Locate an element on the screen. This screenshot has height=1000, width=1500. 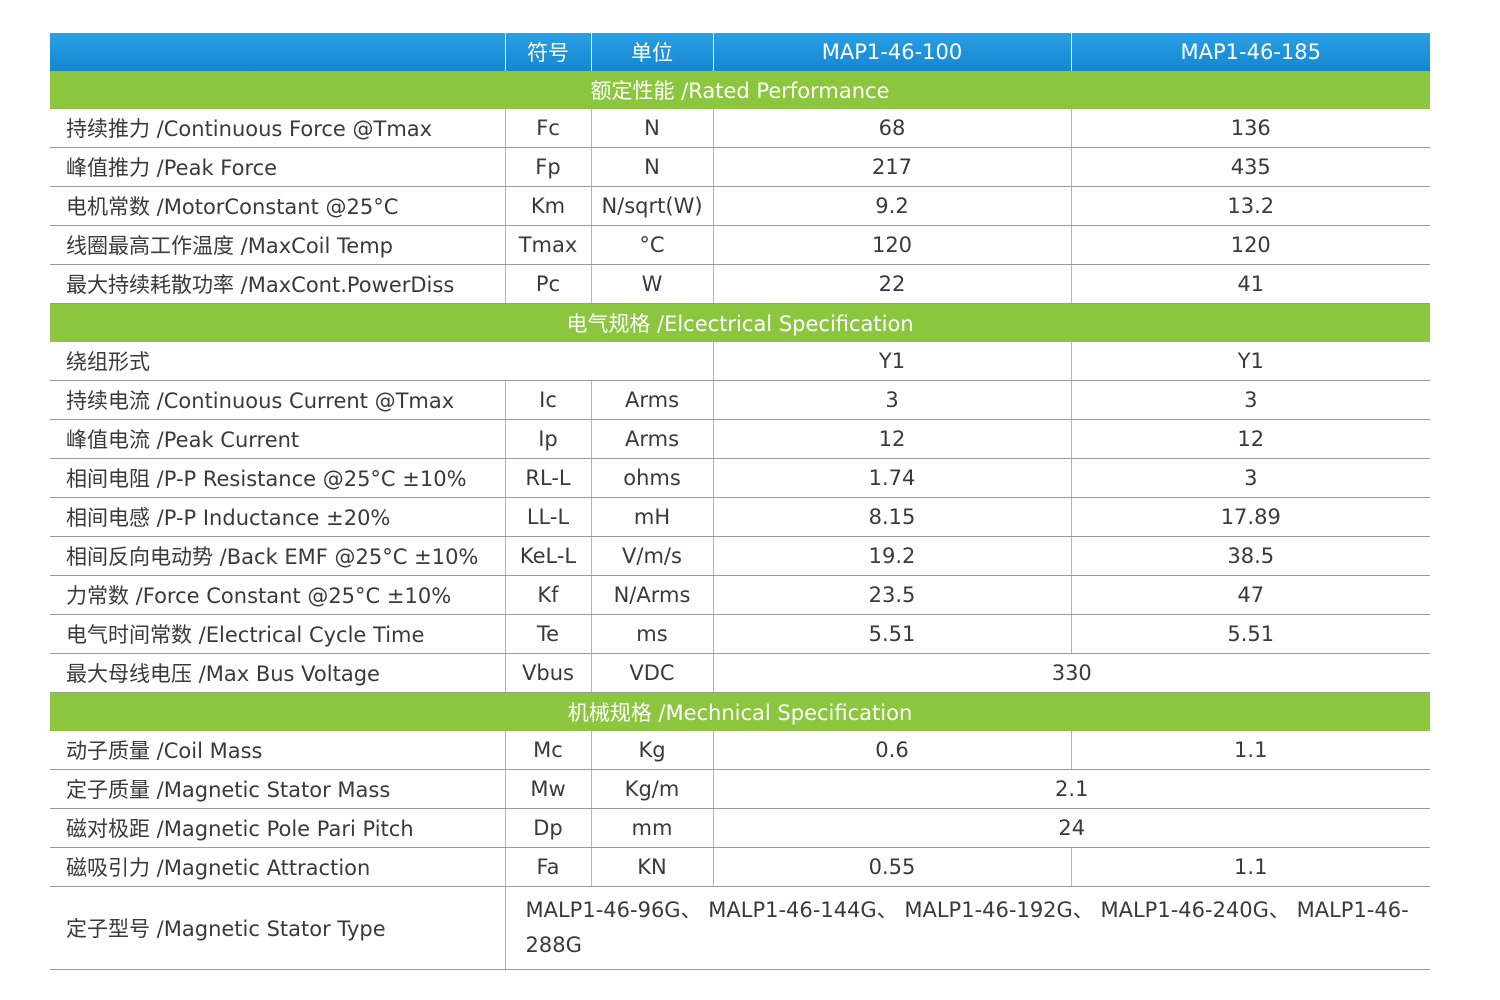
data-row: 最大母线电压 /Max Bus Voltage Vbus VDC 330 is located at coordinates (740, 673).